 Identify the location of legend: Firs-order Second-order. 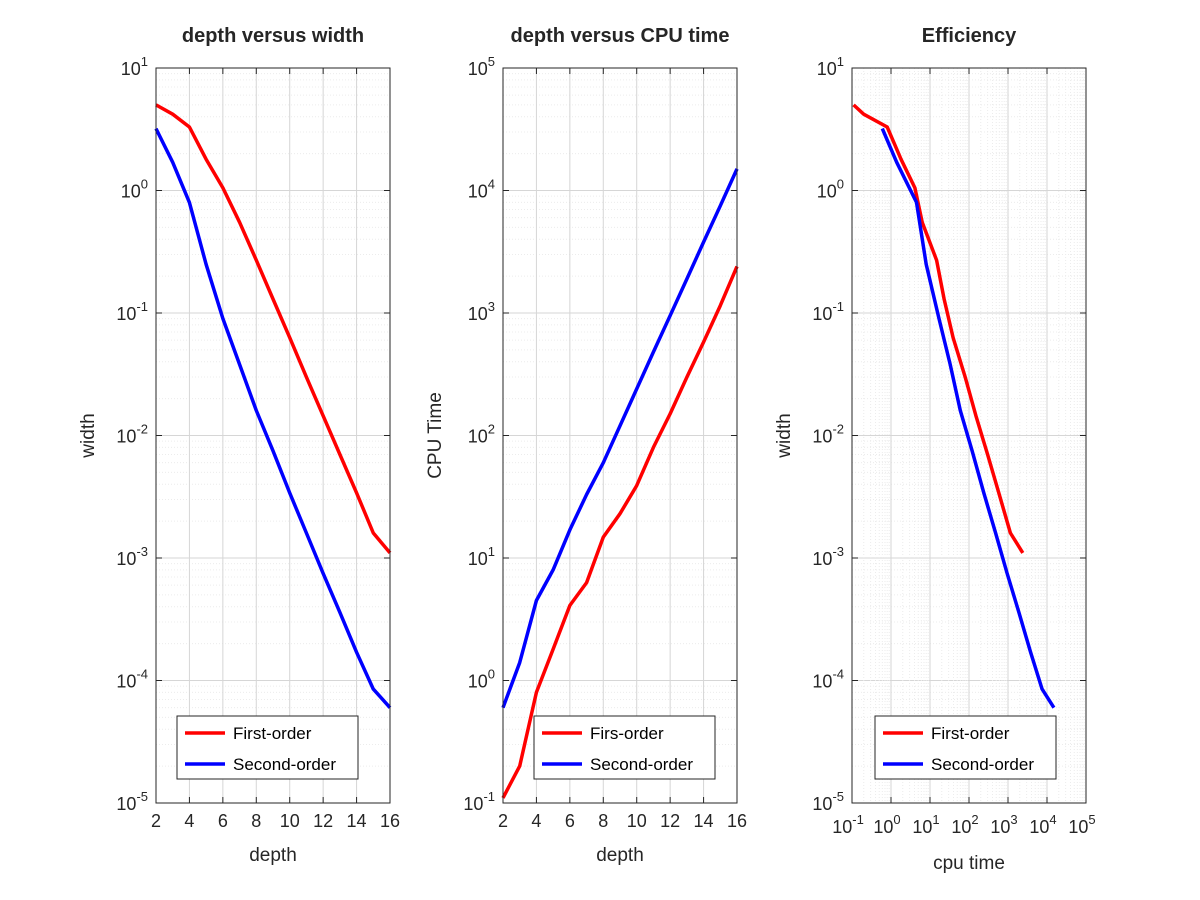
(624, 747).